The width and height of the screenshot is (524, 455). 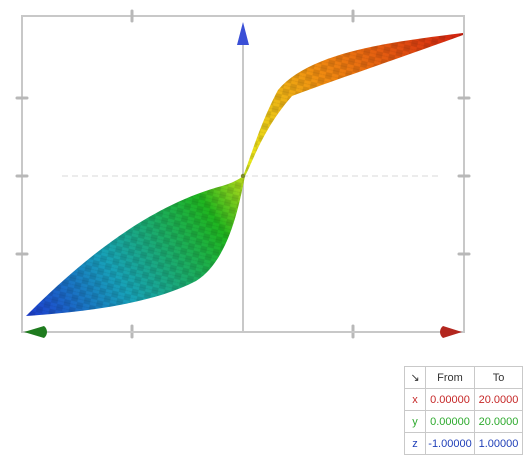 I want to click on origin-point, so click(x=243, y=176).